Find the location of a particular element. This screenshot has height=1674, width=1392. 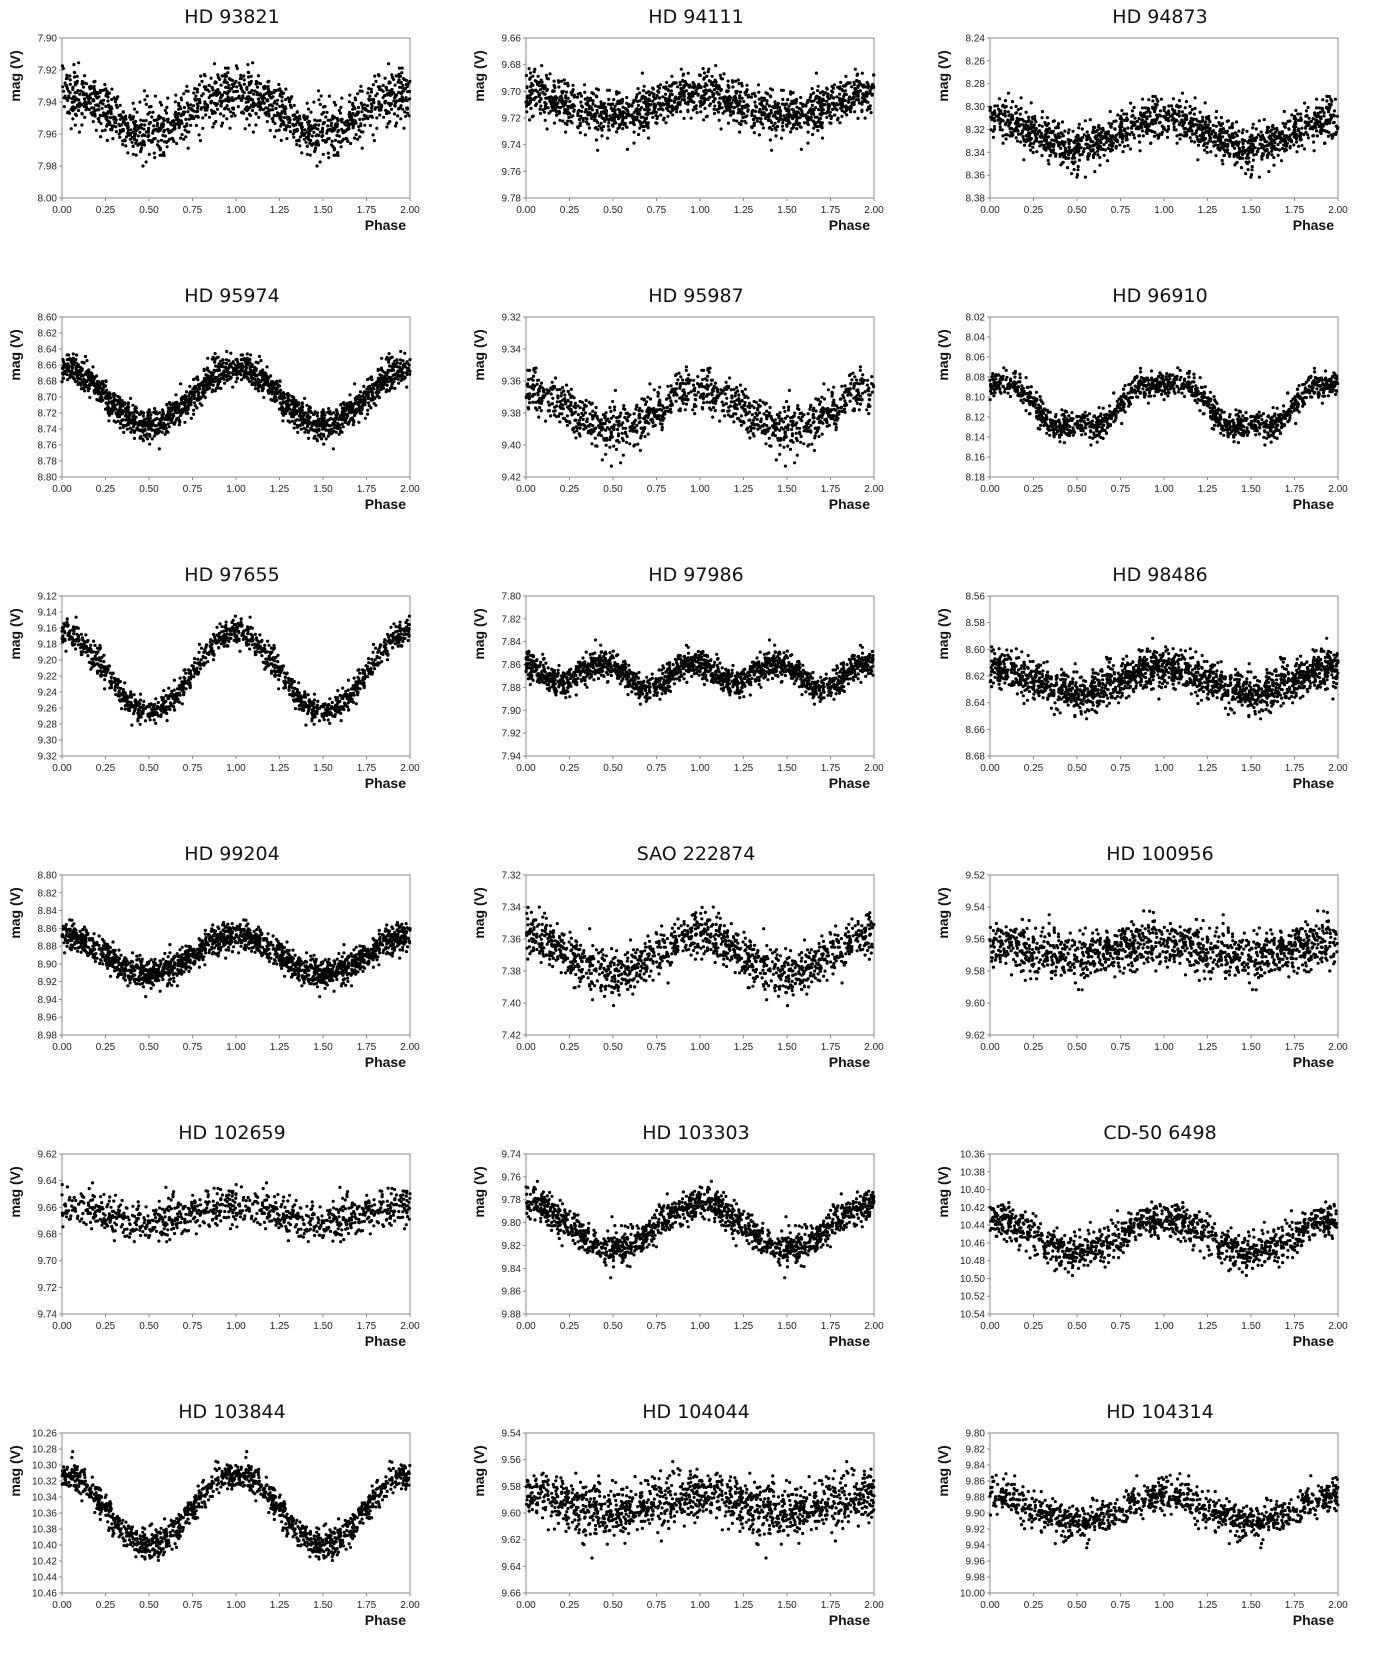

x-tick-label: 1.75 is located at coordinates (1295, 210).